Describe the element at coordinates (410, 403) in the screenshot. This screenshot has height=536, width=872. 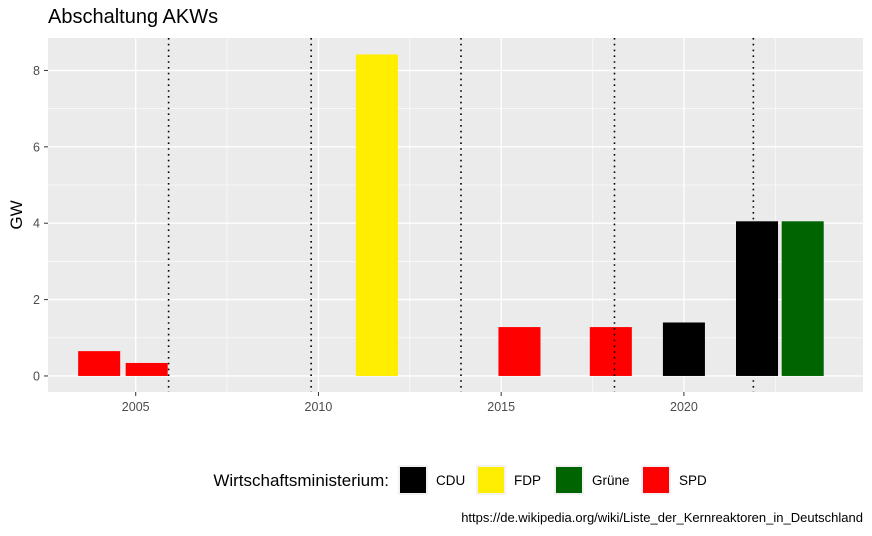
I see `x-axis: 2005 2010 2015 2020` at that location.